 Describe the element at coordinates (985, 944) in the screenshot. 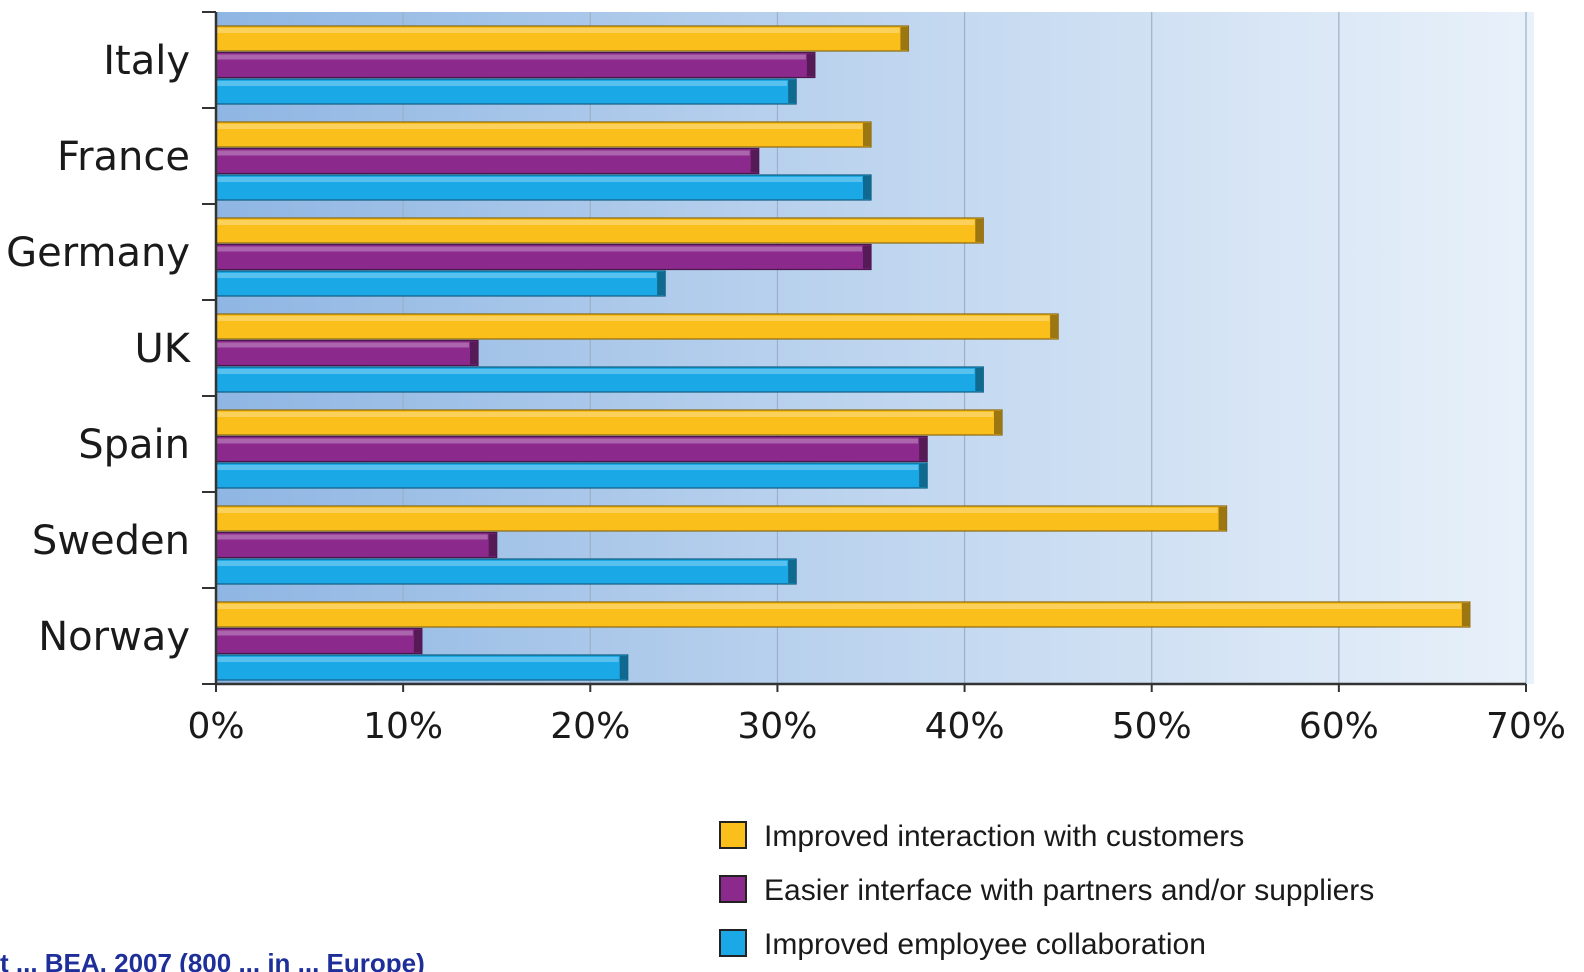

I see `legend-label: Improved employee collaboration` at that location.